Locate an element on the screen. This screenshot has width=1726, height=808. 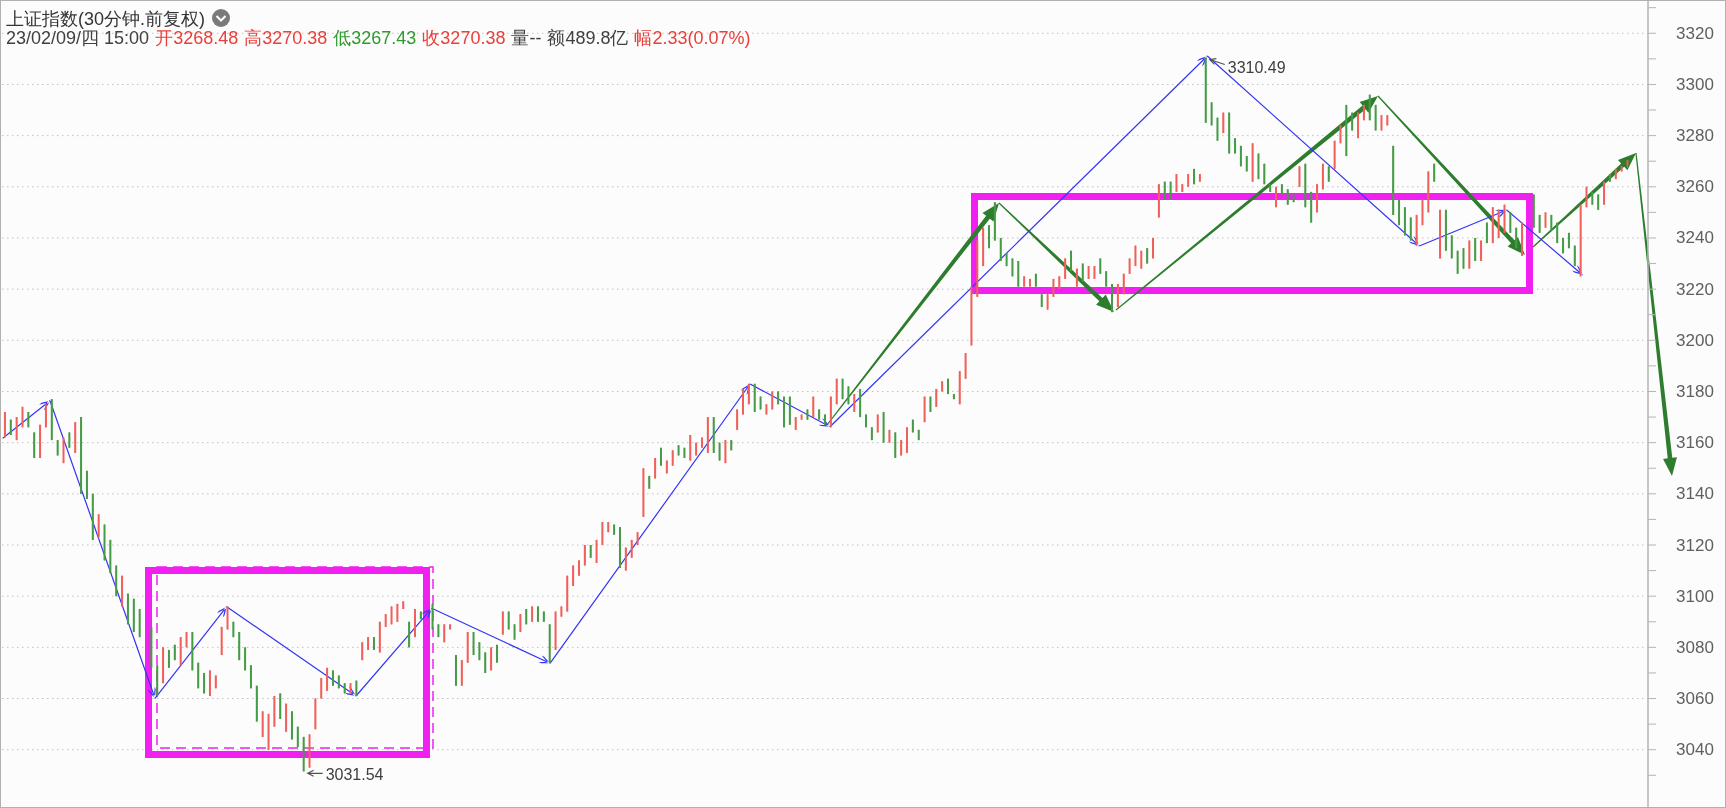
text: 上证指数(30分钟.前复权) is located at coordinates (106, 19).